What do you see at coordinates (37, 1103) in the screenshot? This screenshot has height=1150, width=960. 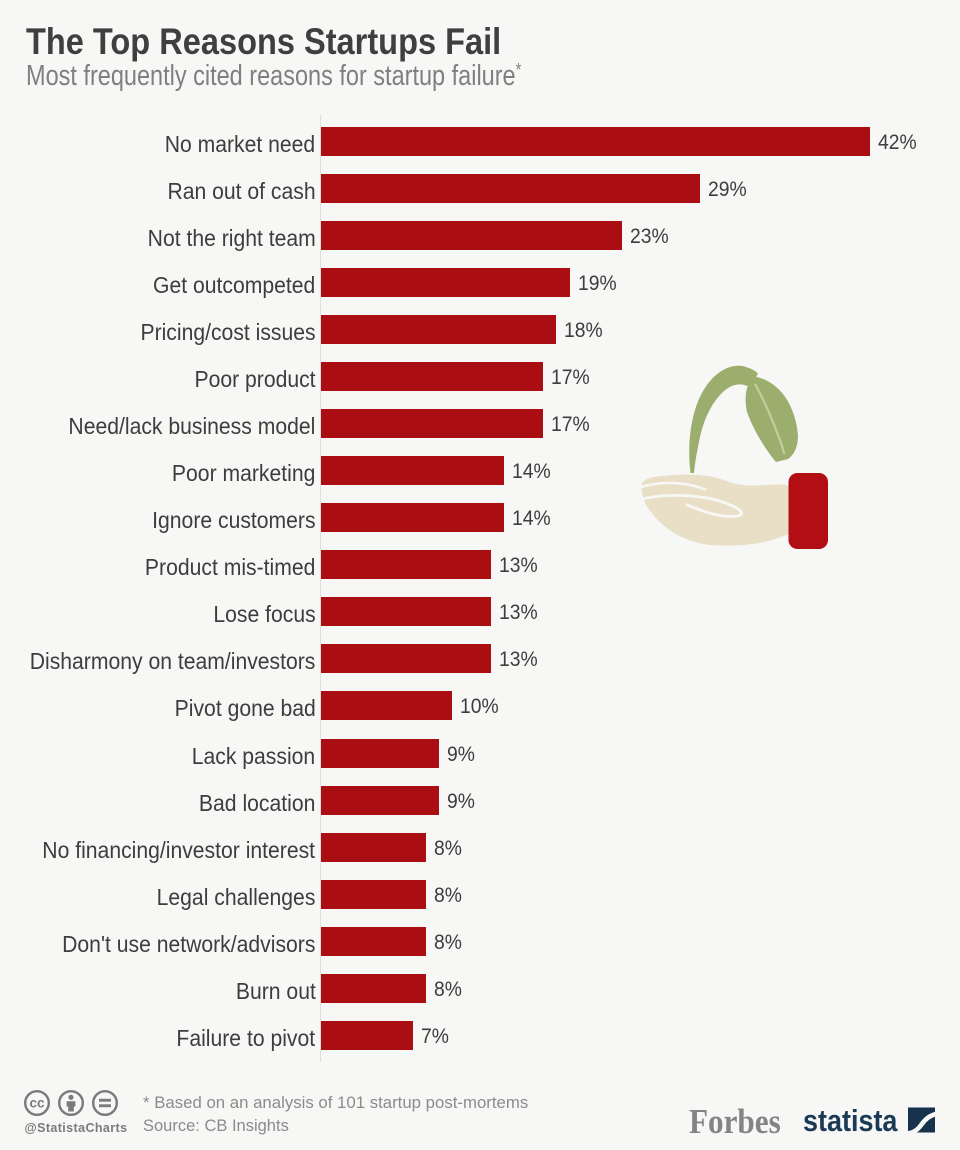 I see `svg-text: cc` at bounding box center [37, 1103].